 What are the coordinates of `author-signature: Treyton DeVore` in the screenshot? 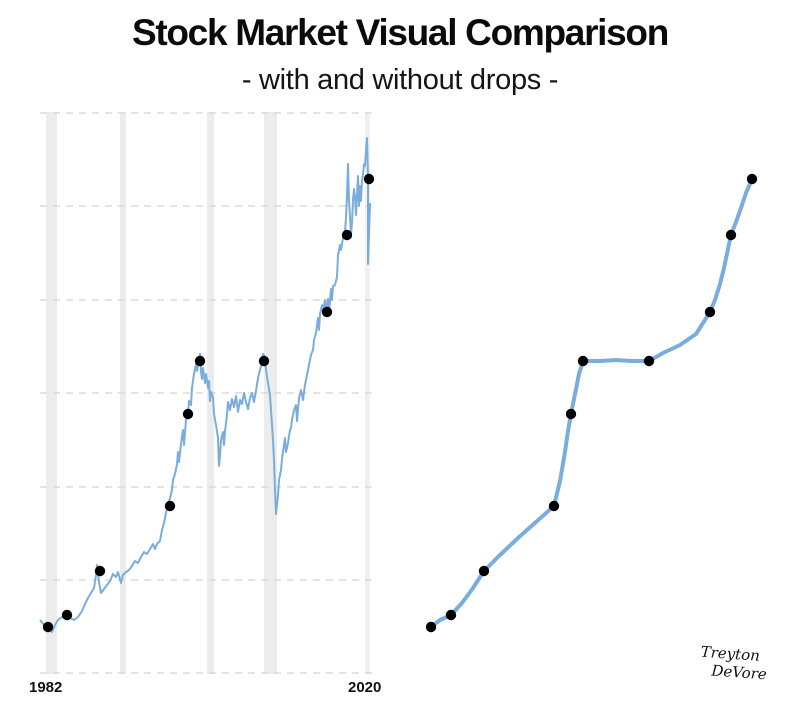 It's located at (734, 663).